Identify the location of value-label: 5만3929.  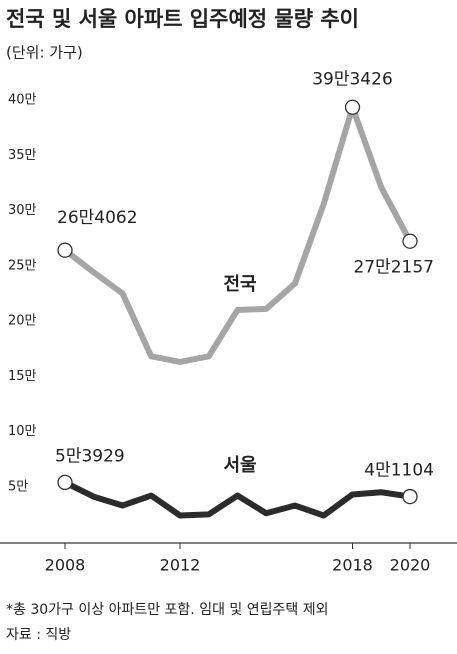
(90, 456).